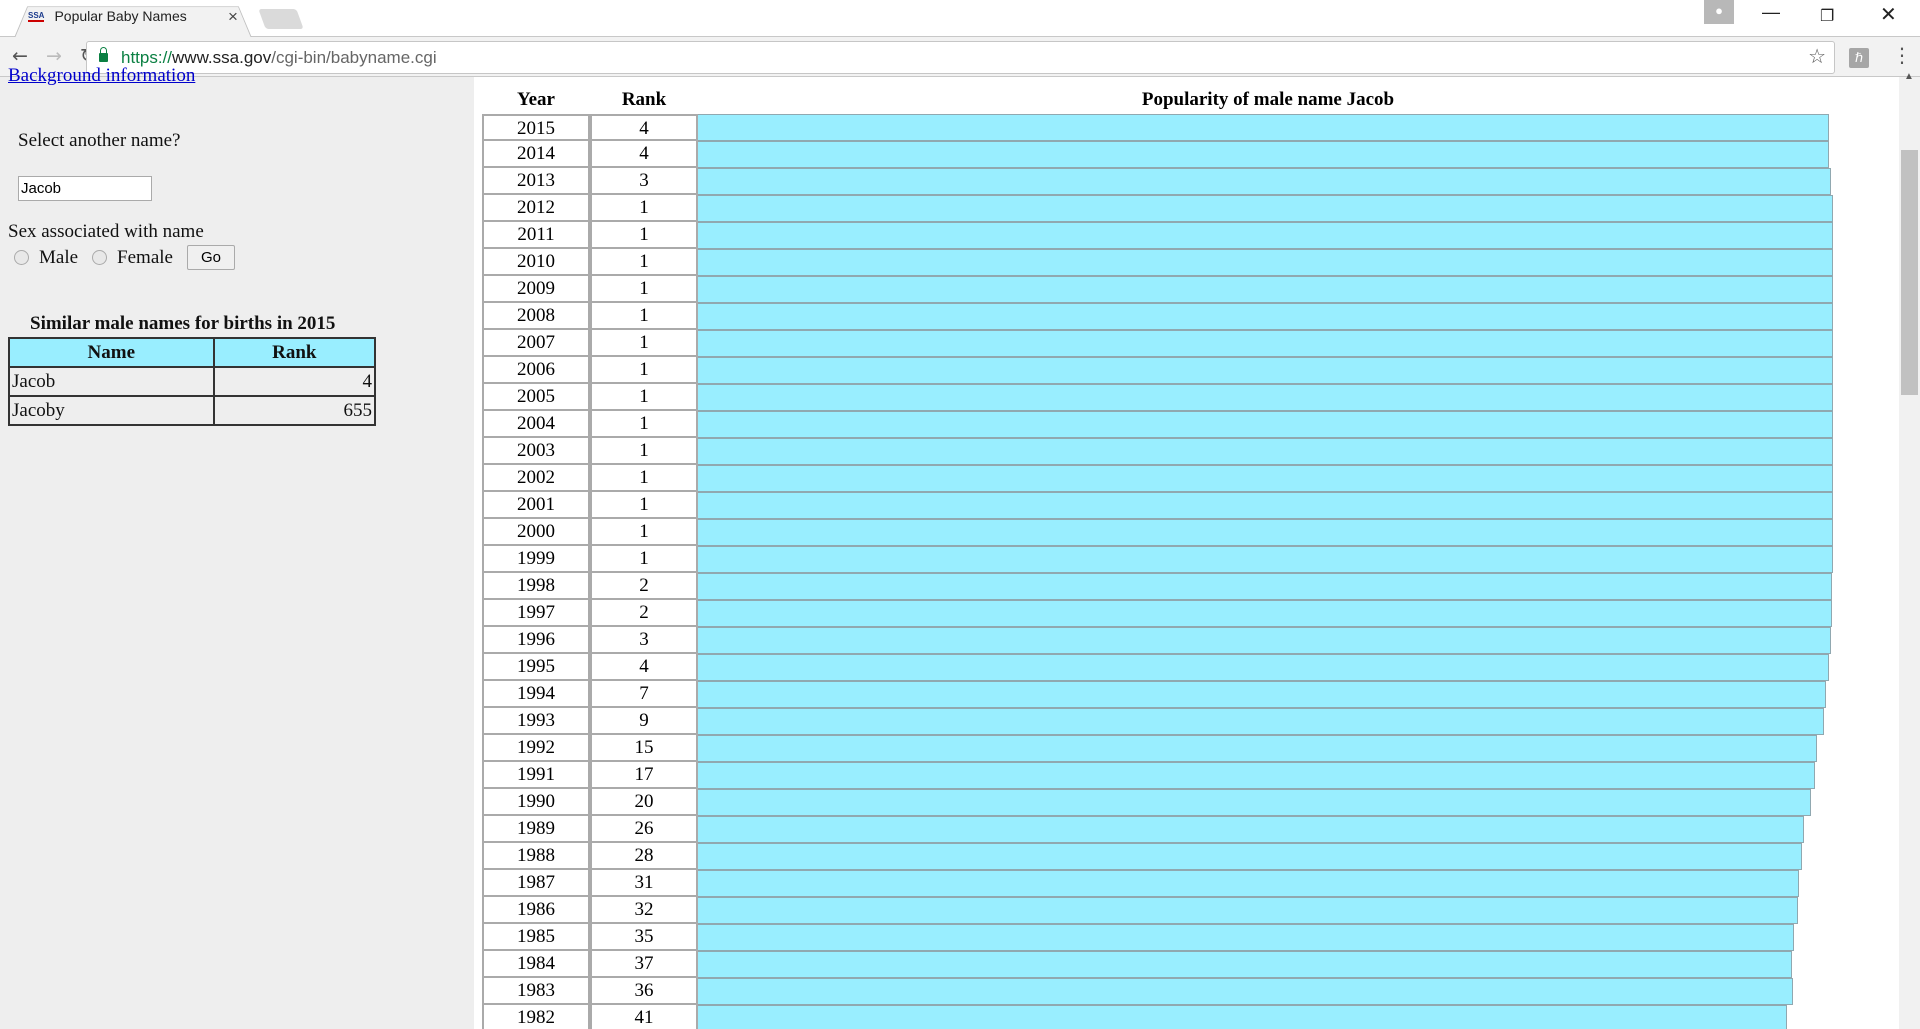 This screenshot has height=1029, width=1920. I want to click on similar-rank: 655, so click(294, 410).